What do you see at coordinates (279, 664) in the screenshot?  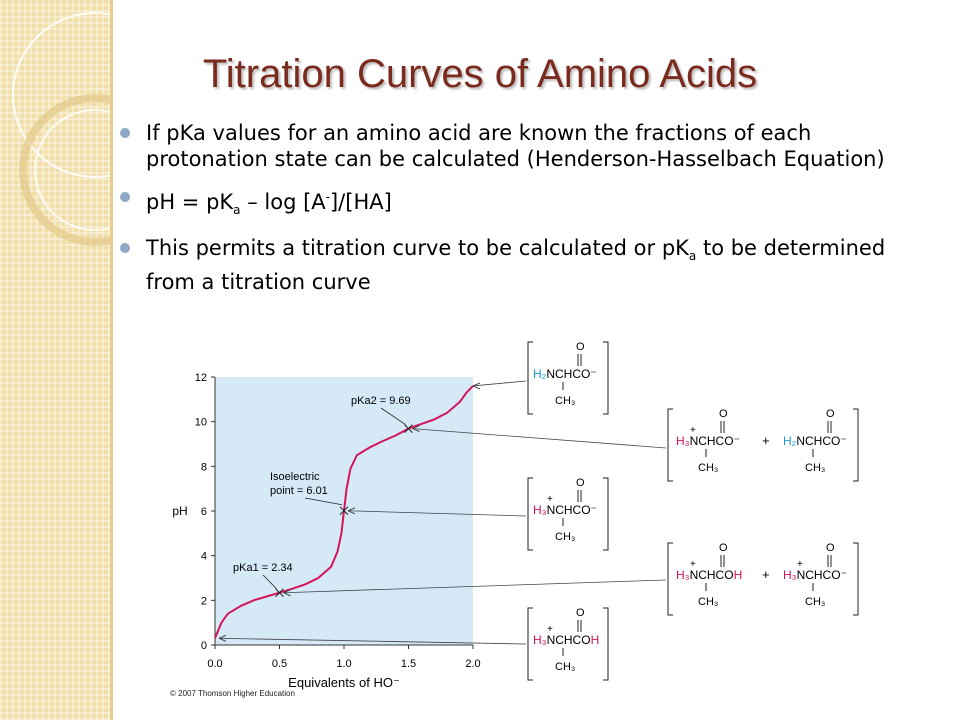 I see `x-tick-label: 0.5` at bounding box center [279, 664].